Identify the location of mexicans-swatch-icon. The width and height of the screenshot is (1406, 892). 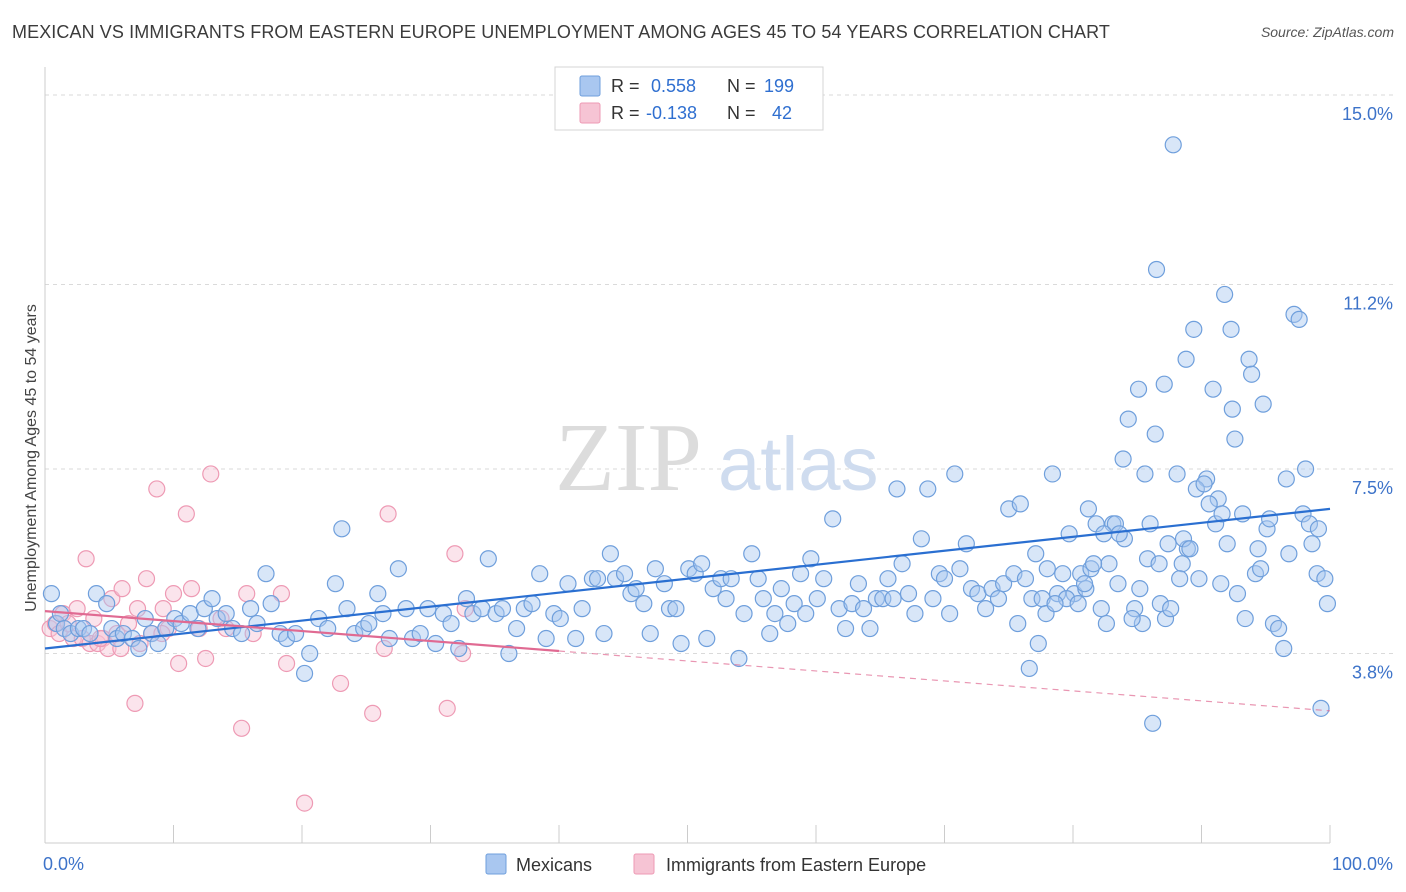
(590, 86).